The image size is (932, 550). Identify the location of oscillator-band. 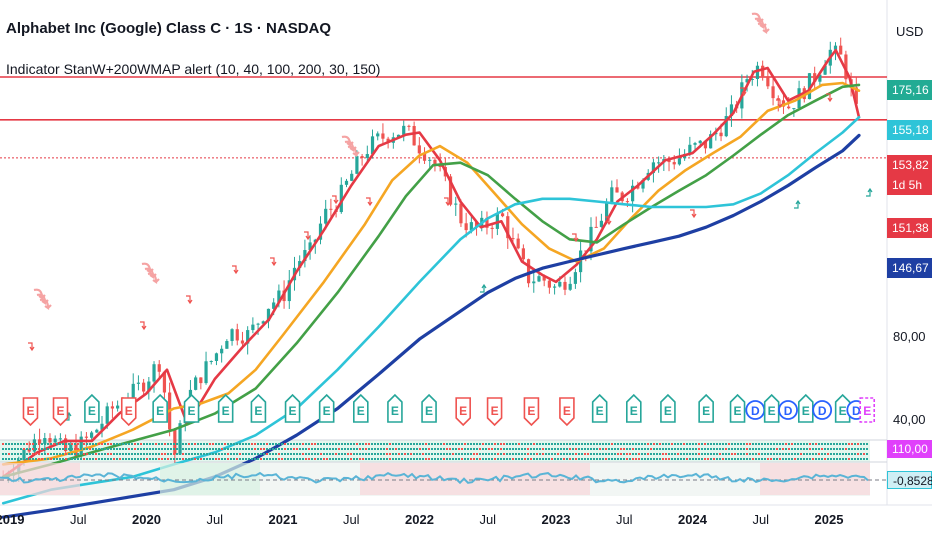
(210, 479).